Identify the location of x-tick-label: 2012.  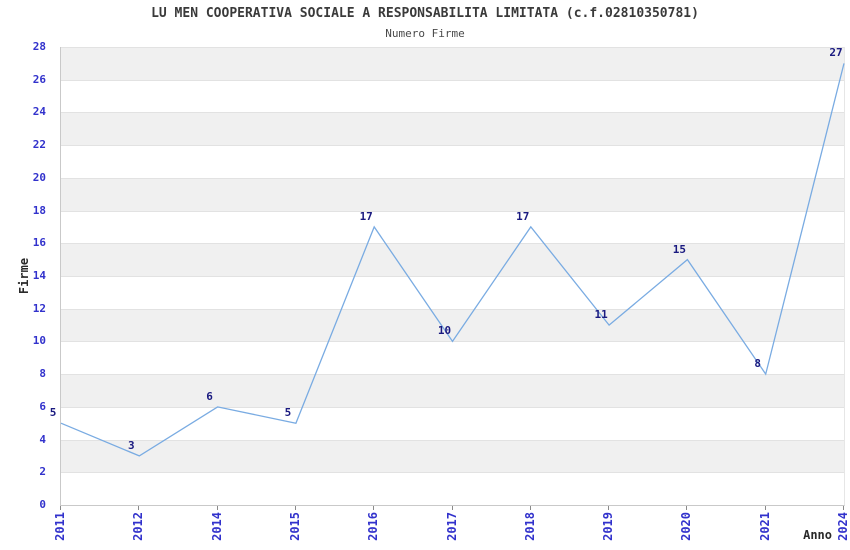
(138, 526).